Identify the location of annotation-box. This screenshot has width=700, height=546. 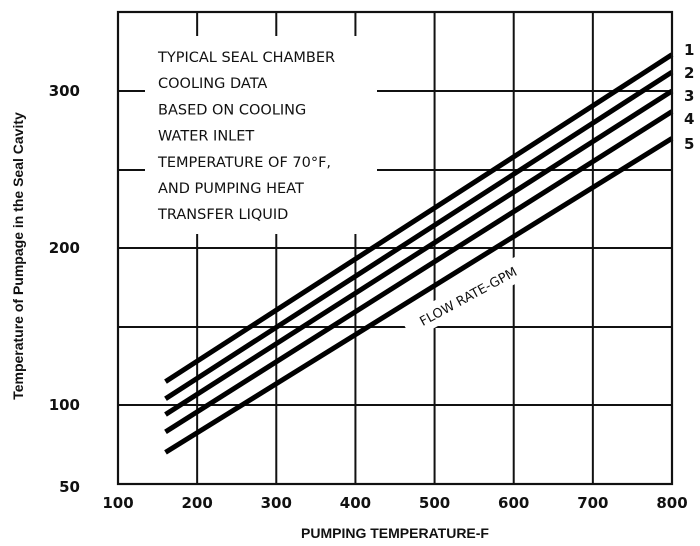
(261, 135).